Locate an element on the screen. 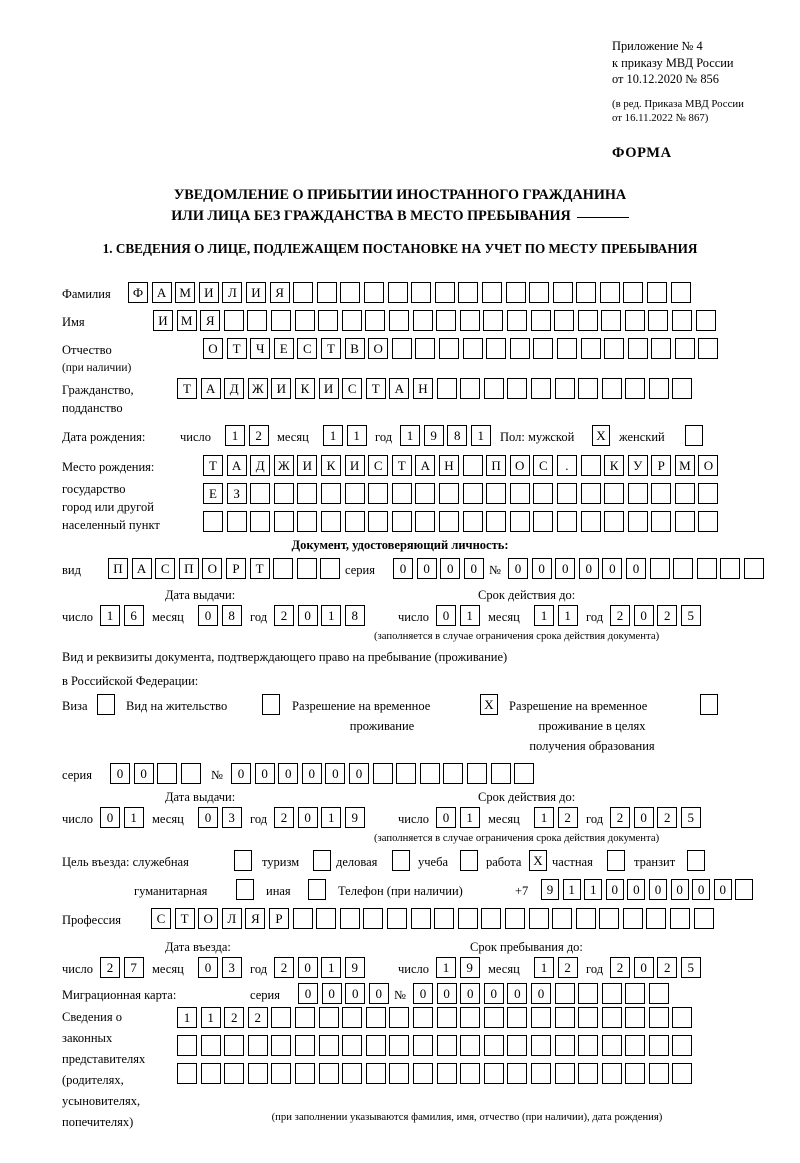 Image resolution: width=800 pixels, height=1163 pixels. char-cell: Я is located at coordinates (255, 918).